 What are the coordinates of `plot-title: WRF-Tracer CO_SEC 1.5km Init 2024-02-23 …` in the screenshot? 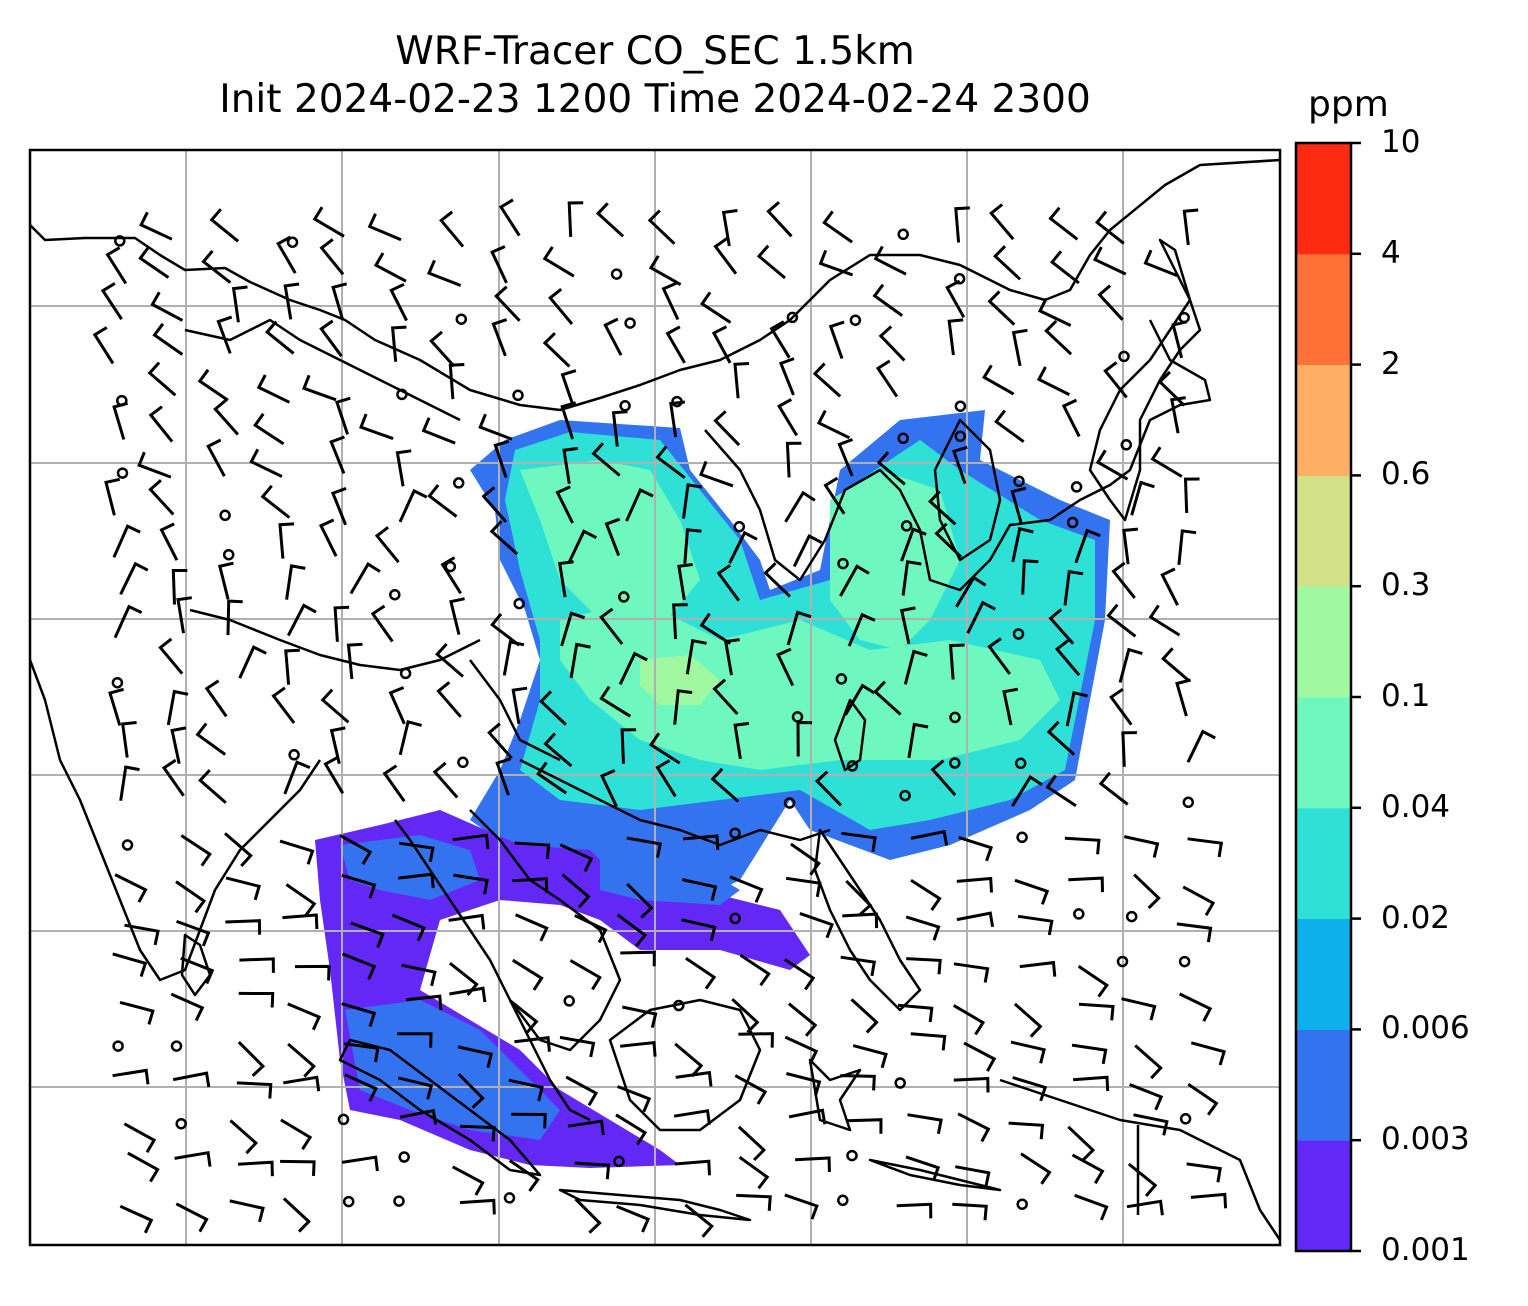 It's located at (655, 76).